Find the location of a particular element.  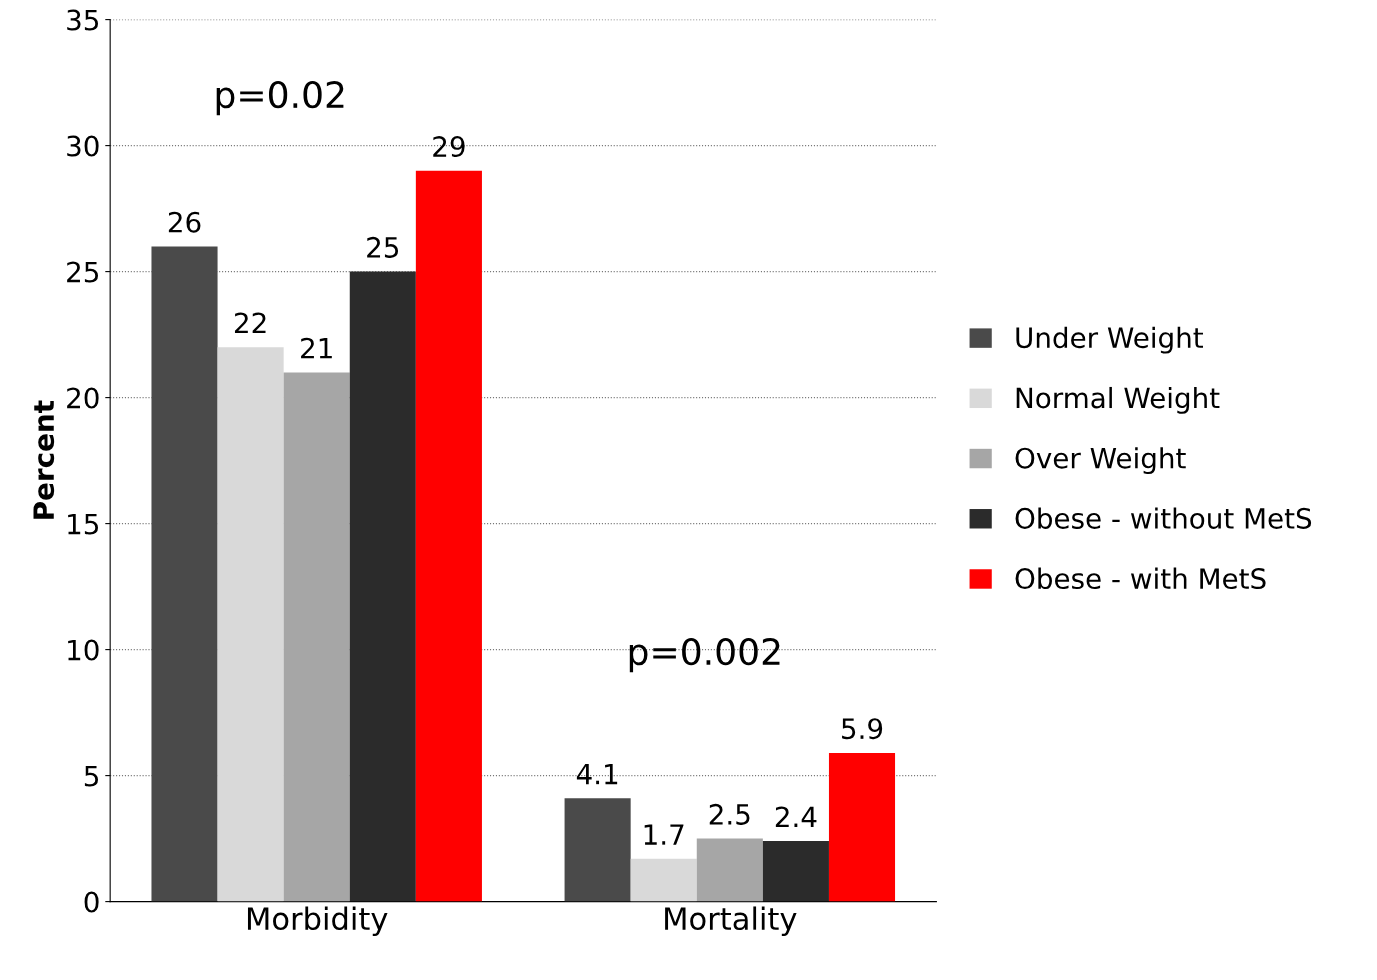

legend-label: Under Weight is located at coordinates (1110, 340).